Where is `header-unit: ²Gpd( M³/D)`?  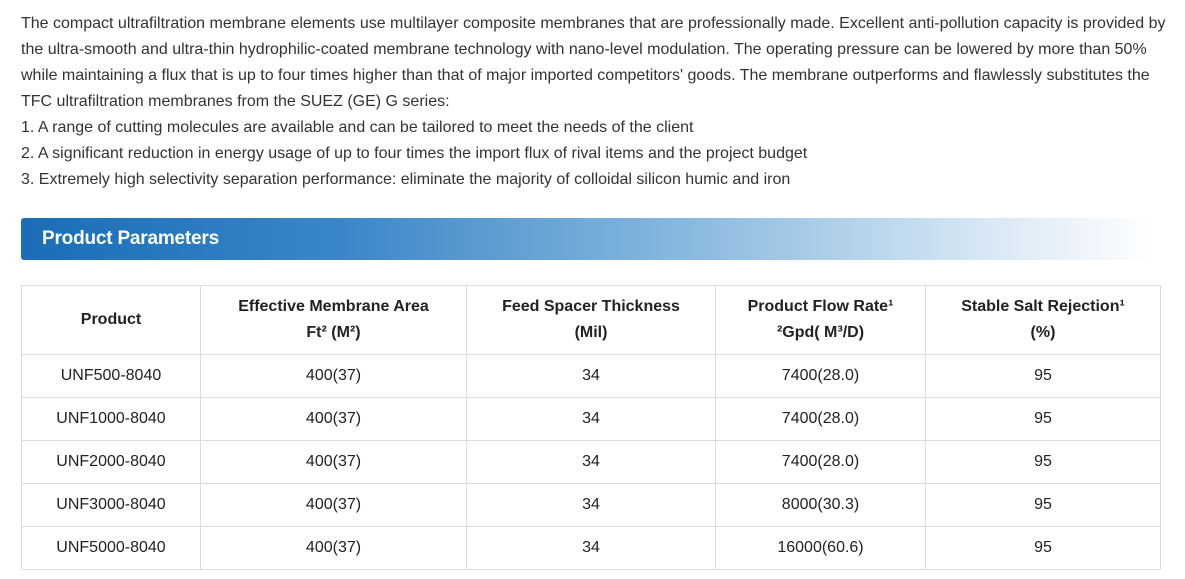
header-unit: ²Gpd( M³/D) is located at coordinates (820, 332).